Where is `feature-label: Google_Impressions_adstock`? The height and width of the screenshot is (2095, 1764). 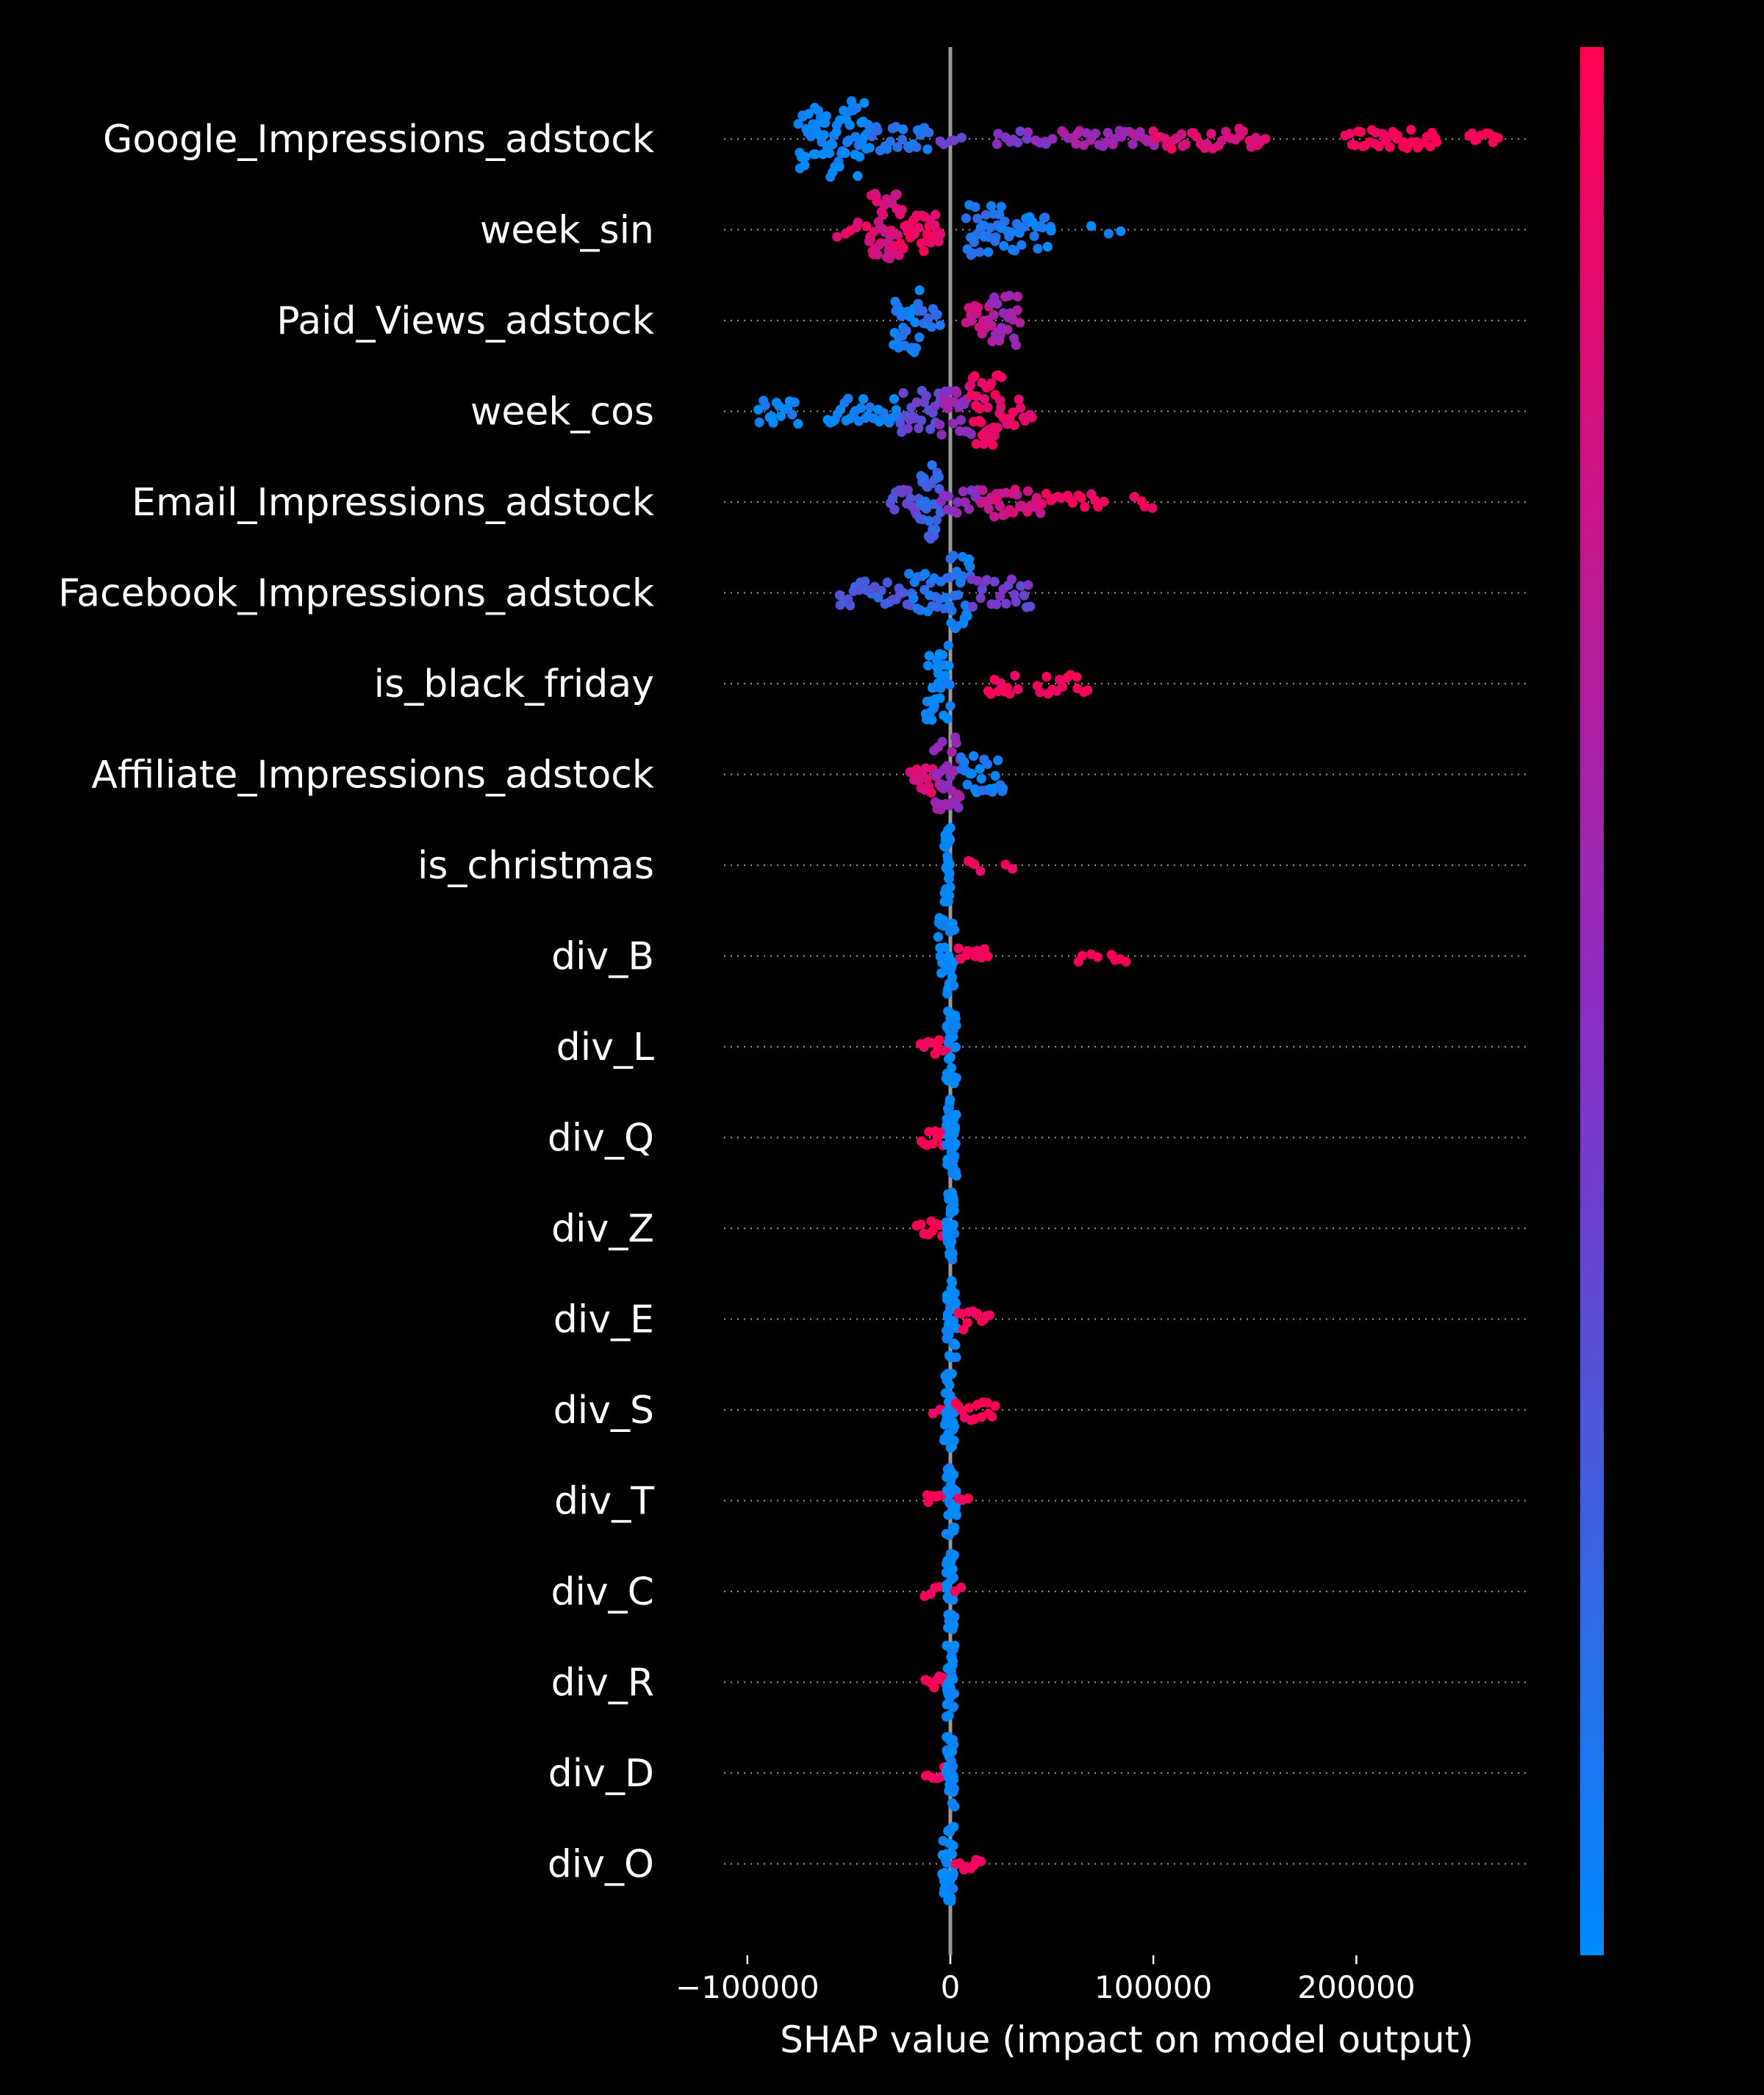 feature-label: Google_Impressions_adstock is located at coordinates (378, 140).